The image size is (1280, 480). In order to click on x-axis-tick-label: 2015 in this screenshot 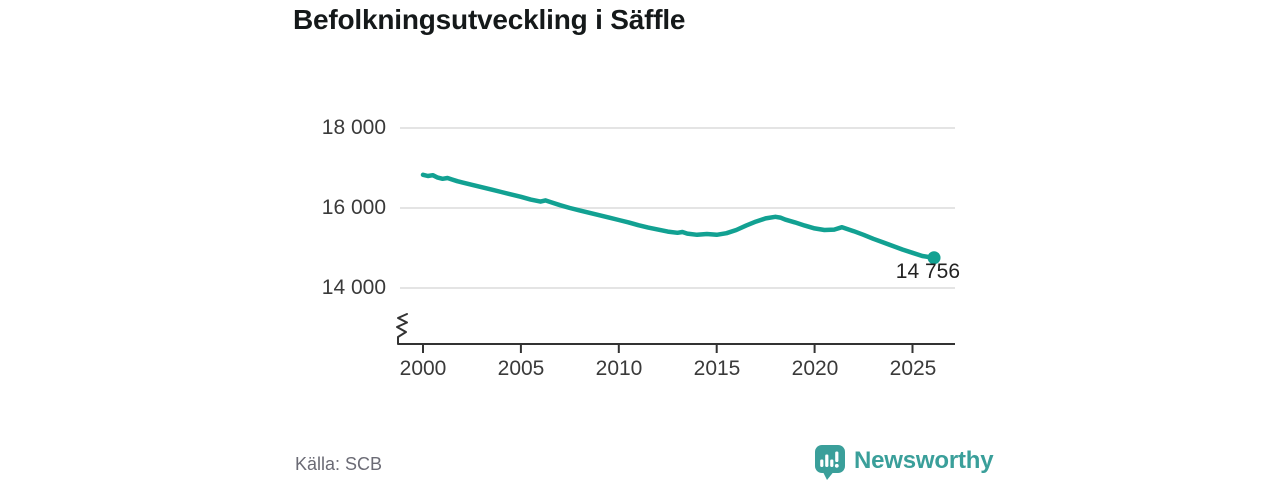, I will do `click(717, 368)`.